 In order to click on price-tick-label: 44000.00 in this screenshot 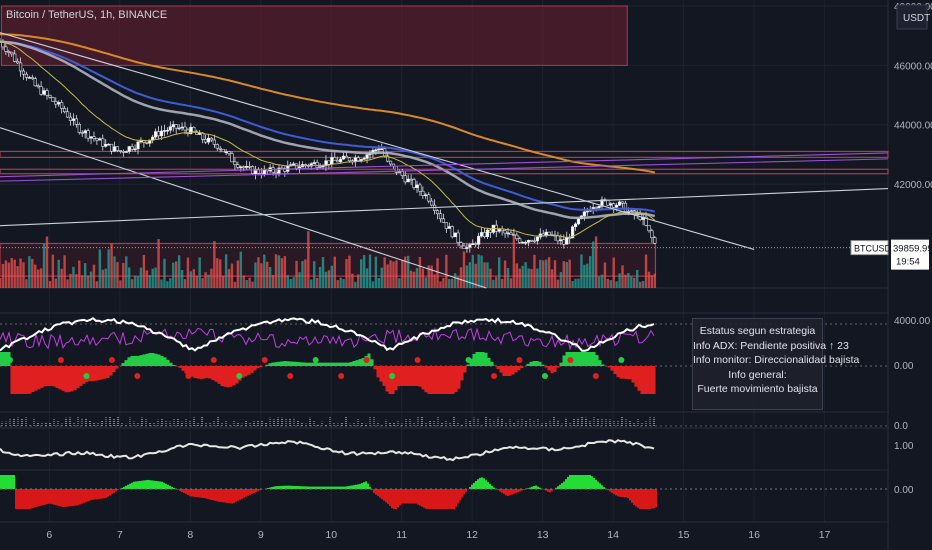, I will do `click(913, 126)`.